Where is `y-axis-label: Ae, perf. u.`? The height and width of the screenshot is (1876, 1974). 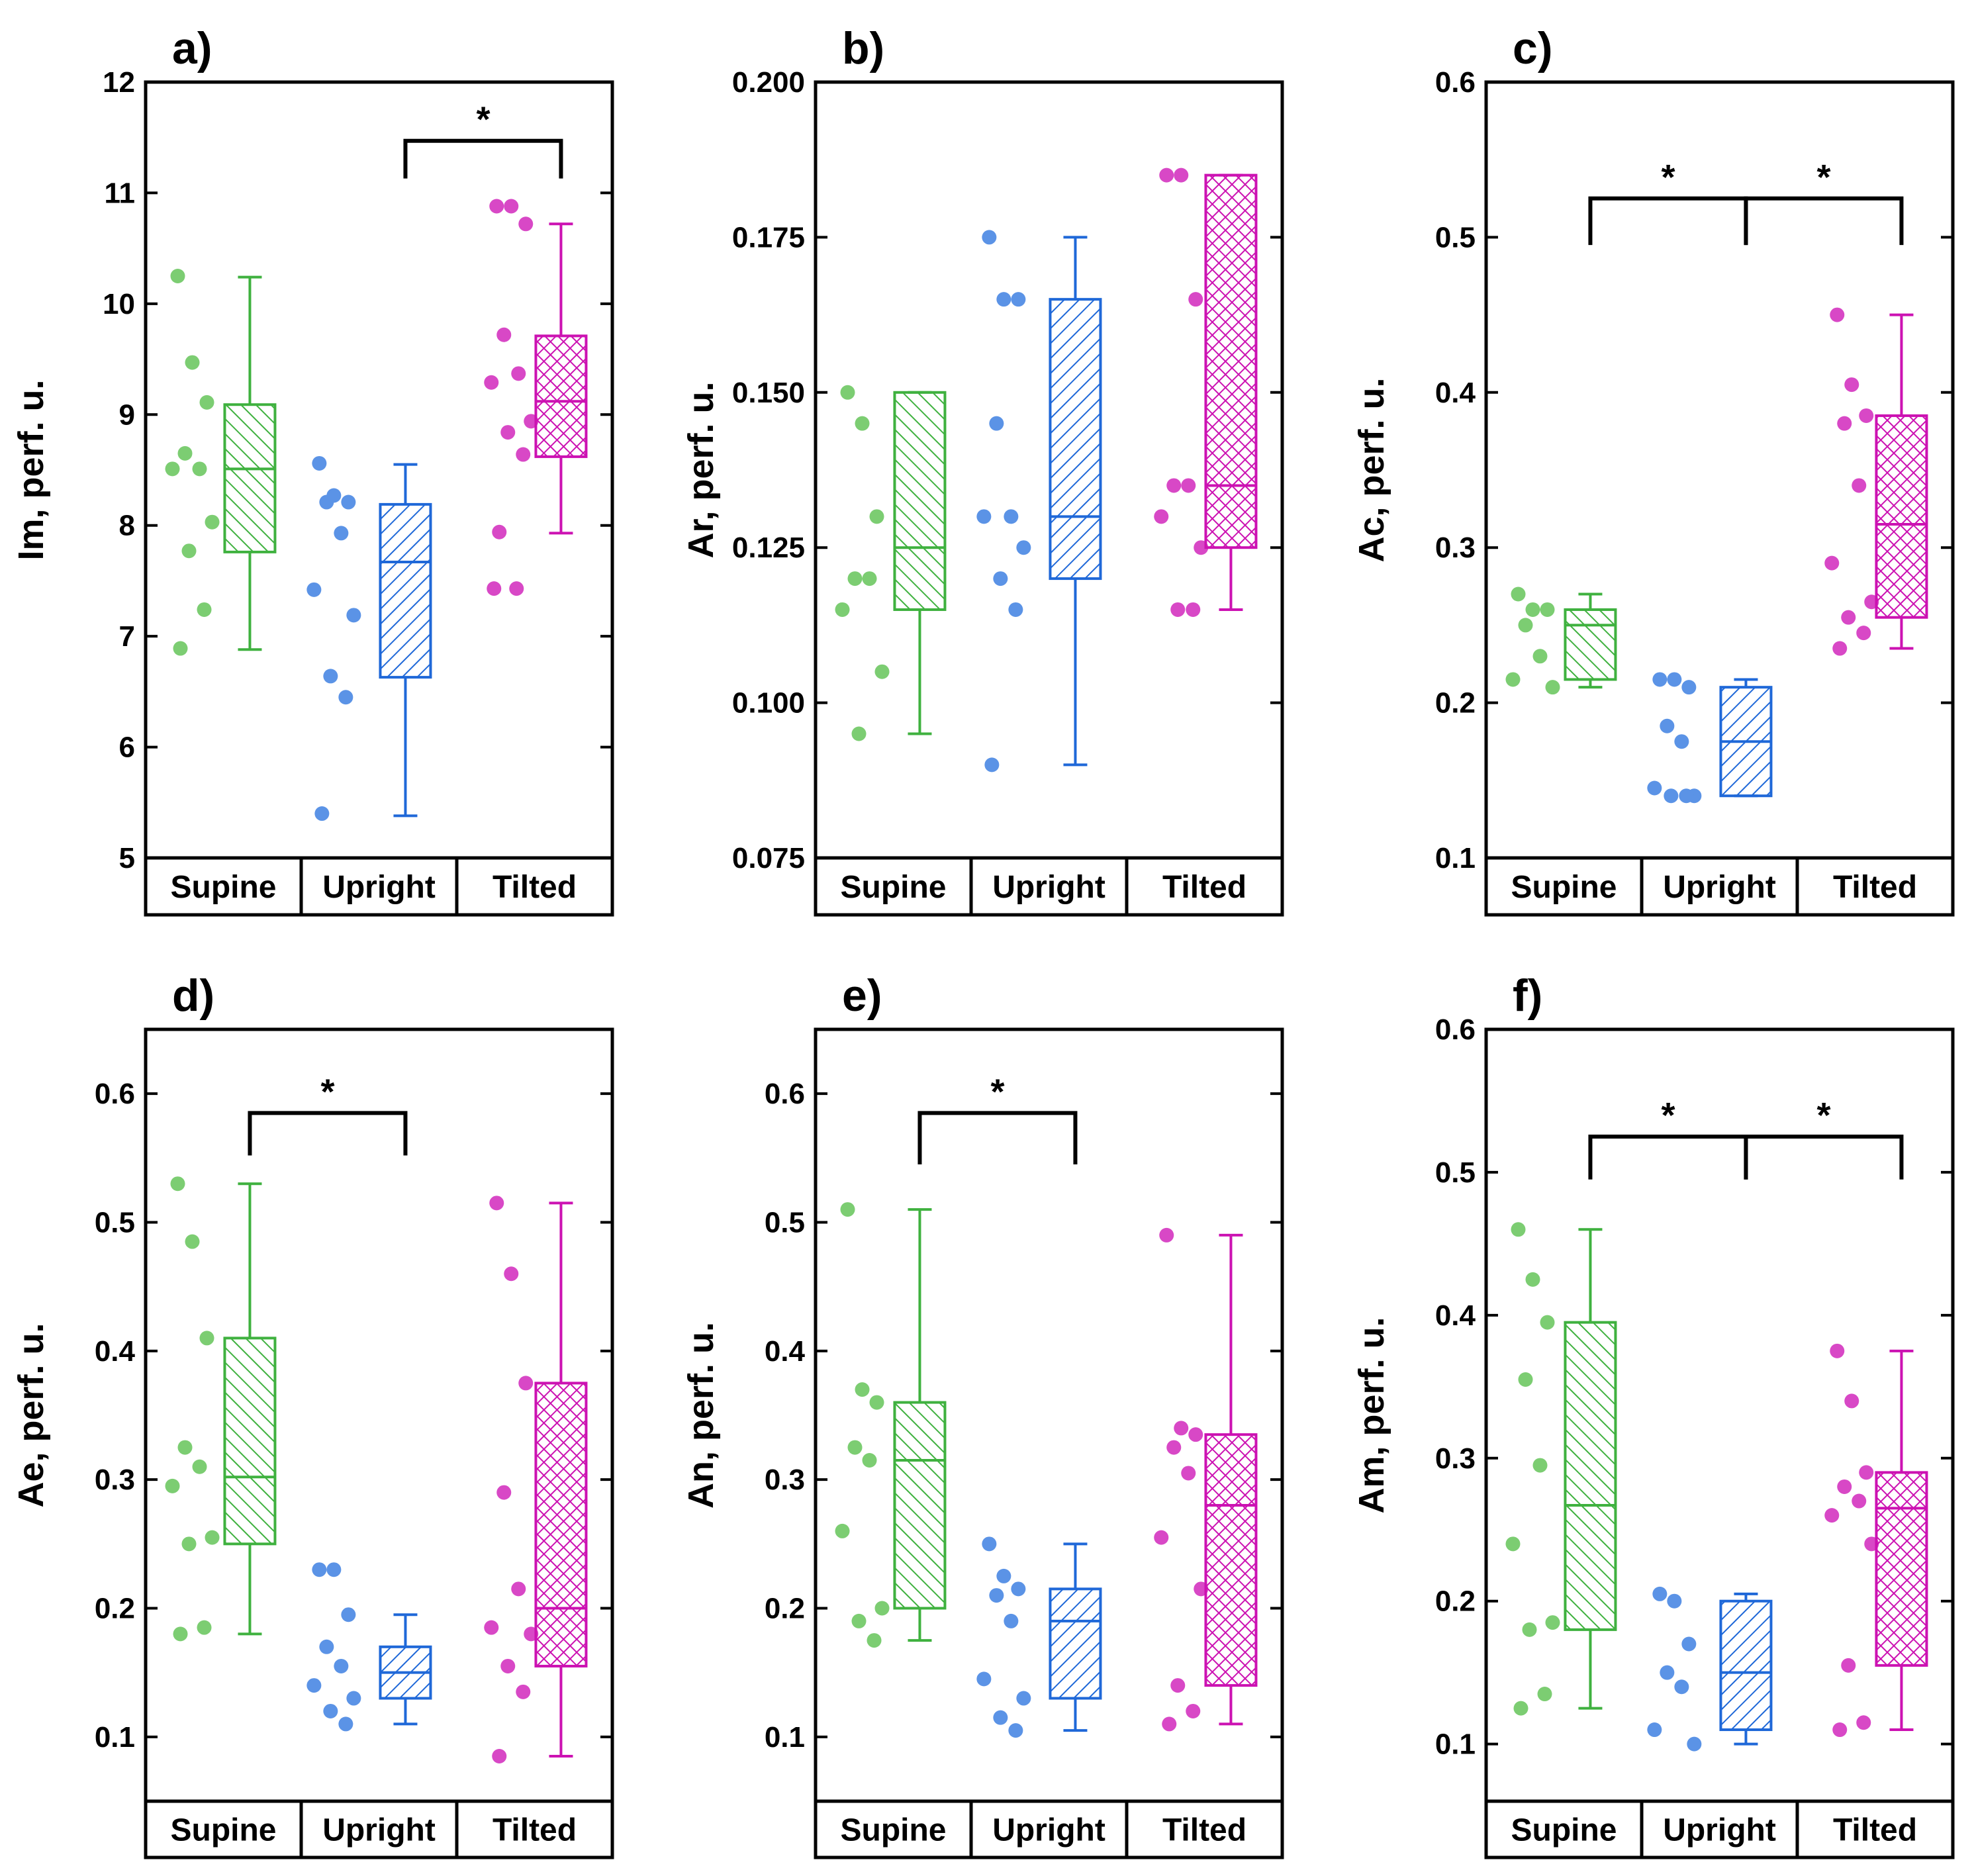 y-axis-label: Ae, perf. u. is located at coordinates (31, 1415).